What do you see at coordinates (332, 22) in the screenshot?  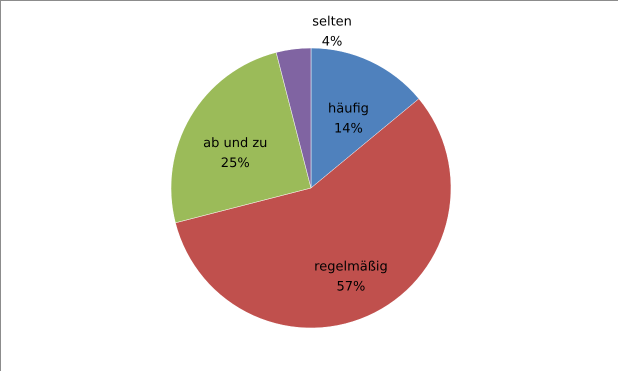 I see `slice-label: selten` at bounding box center [332, 22].